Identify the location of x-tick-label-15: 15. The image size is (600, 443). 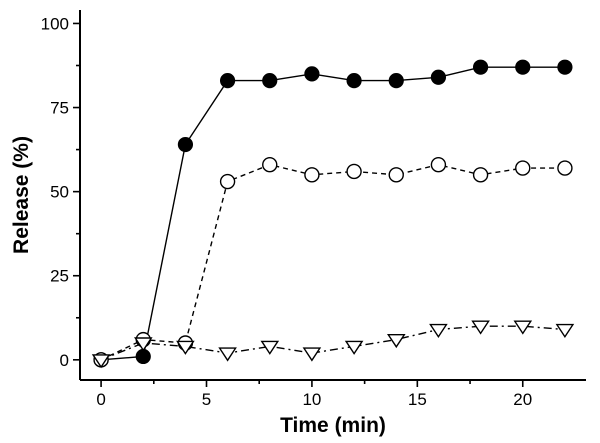
(417, 399).